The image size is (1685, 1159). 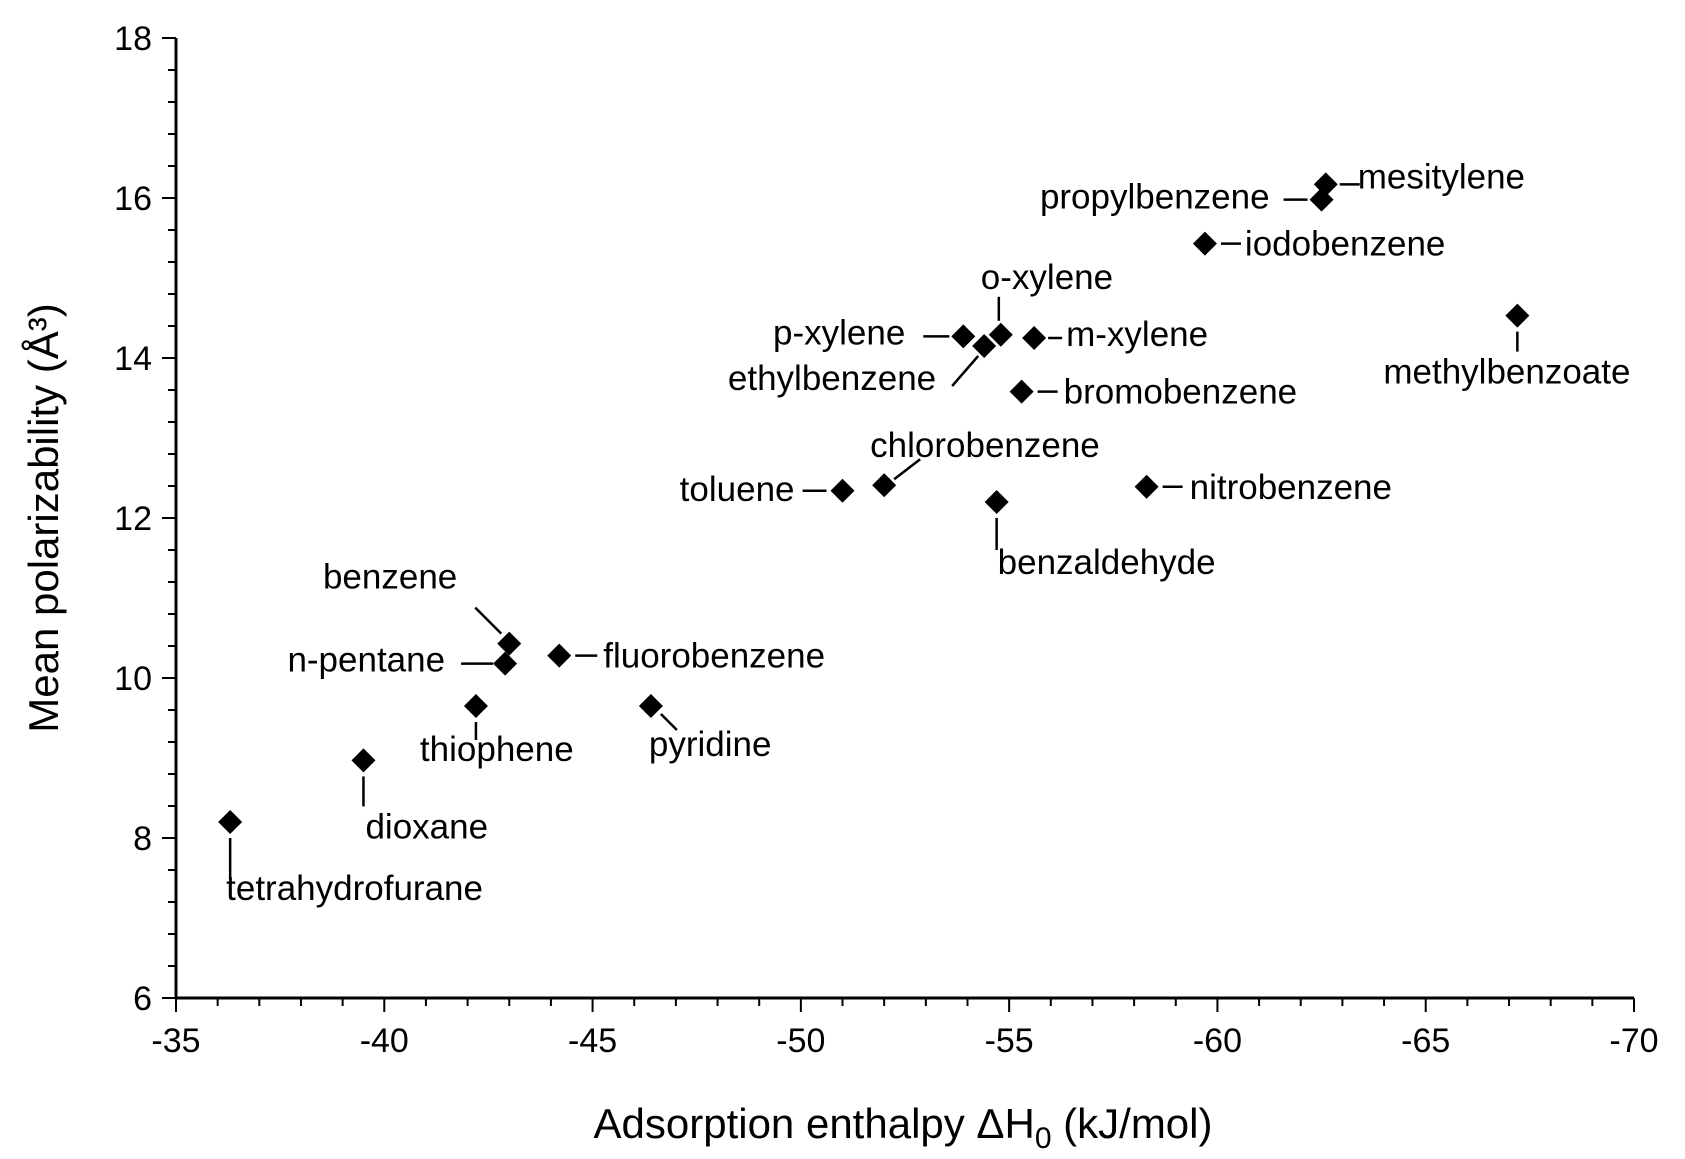 What do you see at coordinates (142, 839) in the screenshot?
I see `y-tick-label: 8` at bounding box center [142, 839].